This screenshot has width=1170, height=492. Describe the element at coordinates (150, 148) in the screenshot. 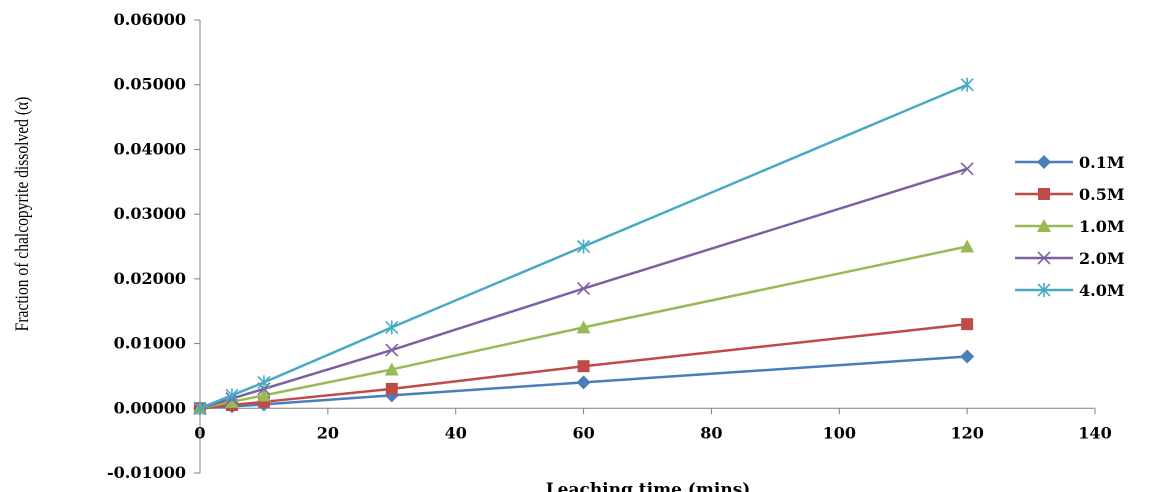

I see `y-tick-label: 0.04000` at that location.